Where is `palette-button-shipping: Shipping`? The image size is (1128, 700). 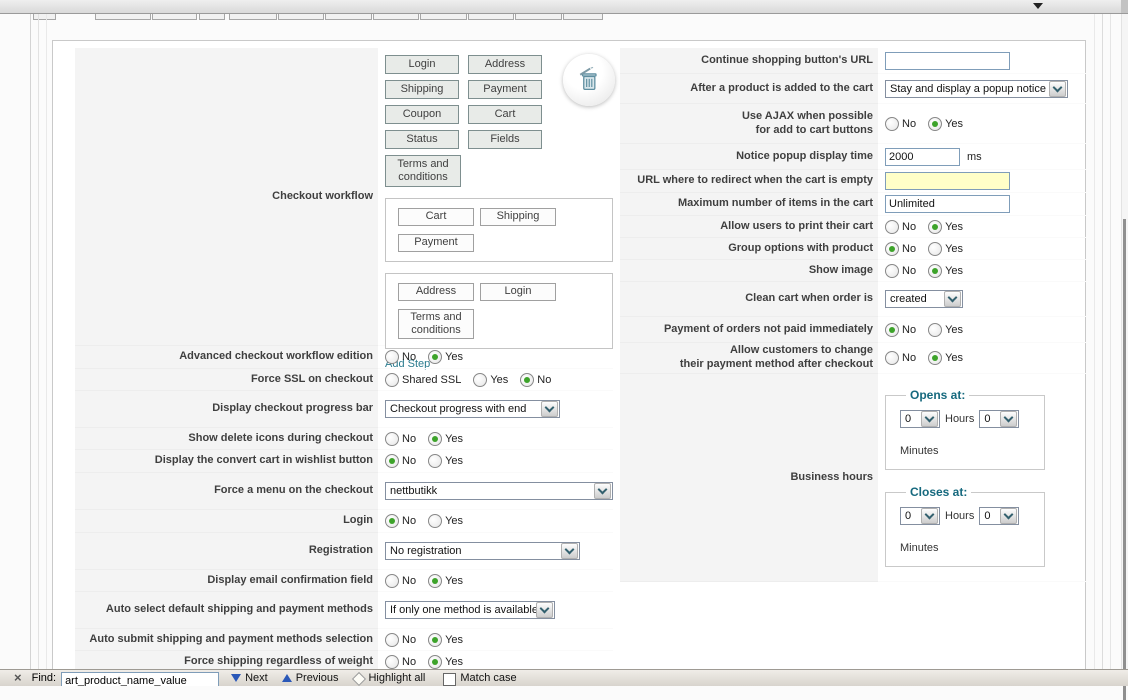 palette-button-shipping: Shipping is located at coordinates (422, 89).